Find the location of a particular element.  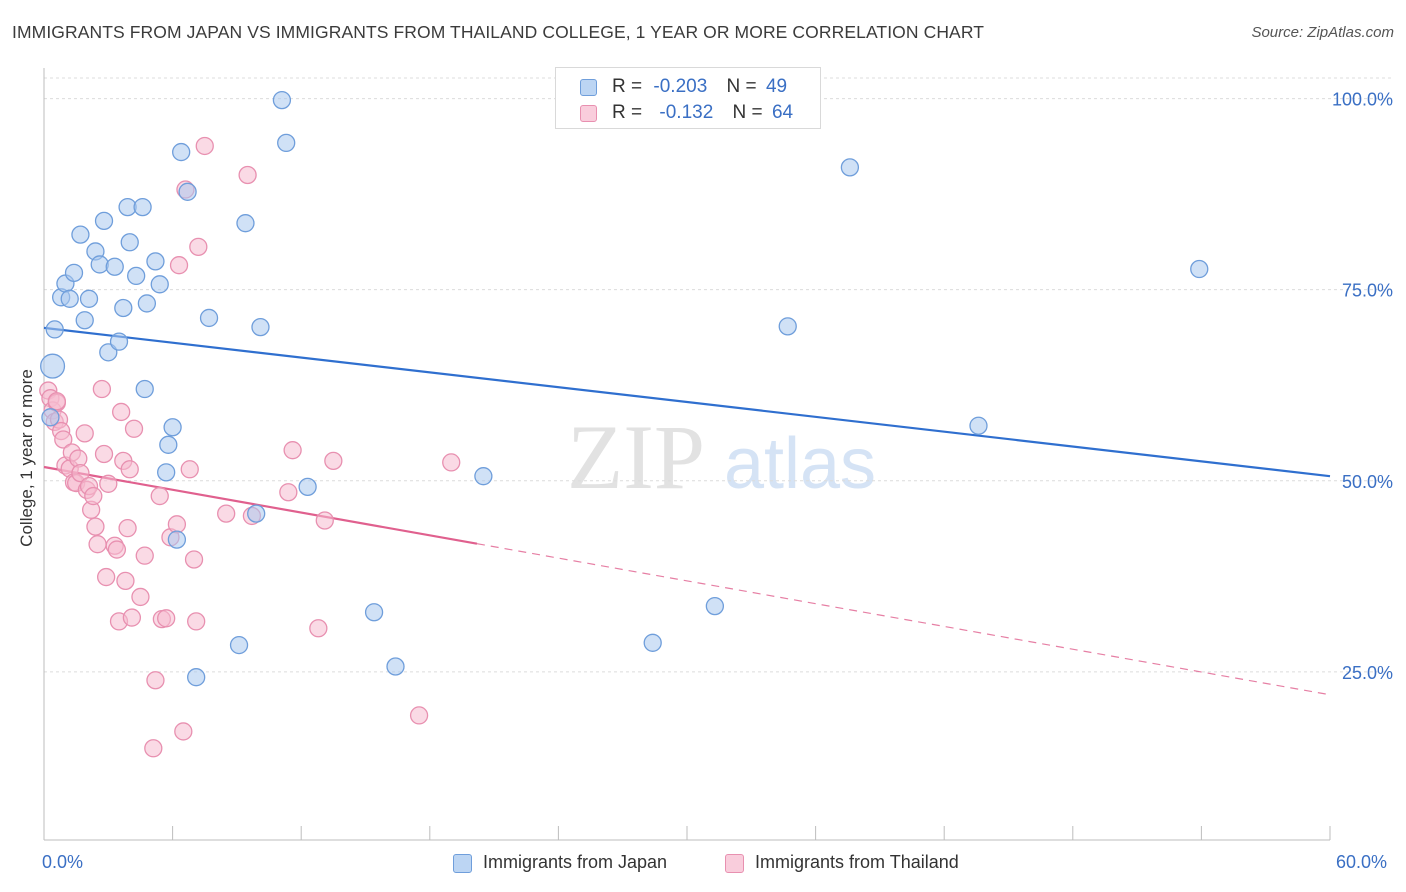

trend-line-thailand-extension is located at coordinates (903, 619).